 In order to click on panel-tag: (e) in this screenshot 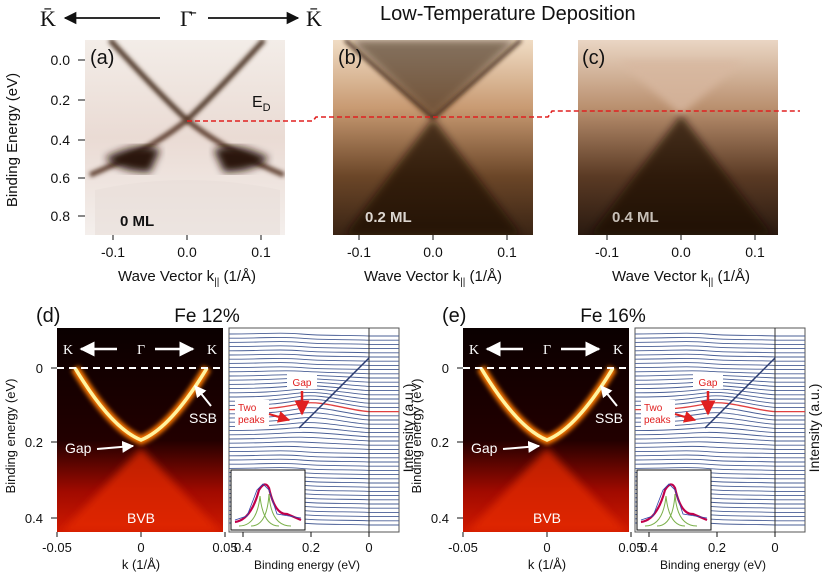, I will do `click(454, 316)`.